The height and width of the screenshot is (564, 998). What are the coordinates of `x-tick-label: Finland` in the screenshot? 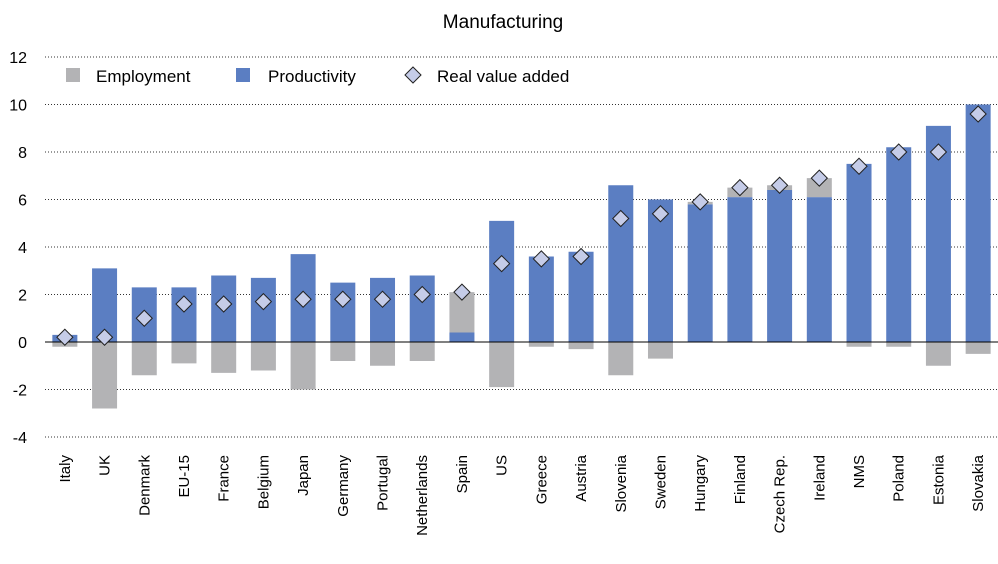 It's located at (740, 479).